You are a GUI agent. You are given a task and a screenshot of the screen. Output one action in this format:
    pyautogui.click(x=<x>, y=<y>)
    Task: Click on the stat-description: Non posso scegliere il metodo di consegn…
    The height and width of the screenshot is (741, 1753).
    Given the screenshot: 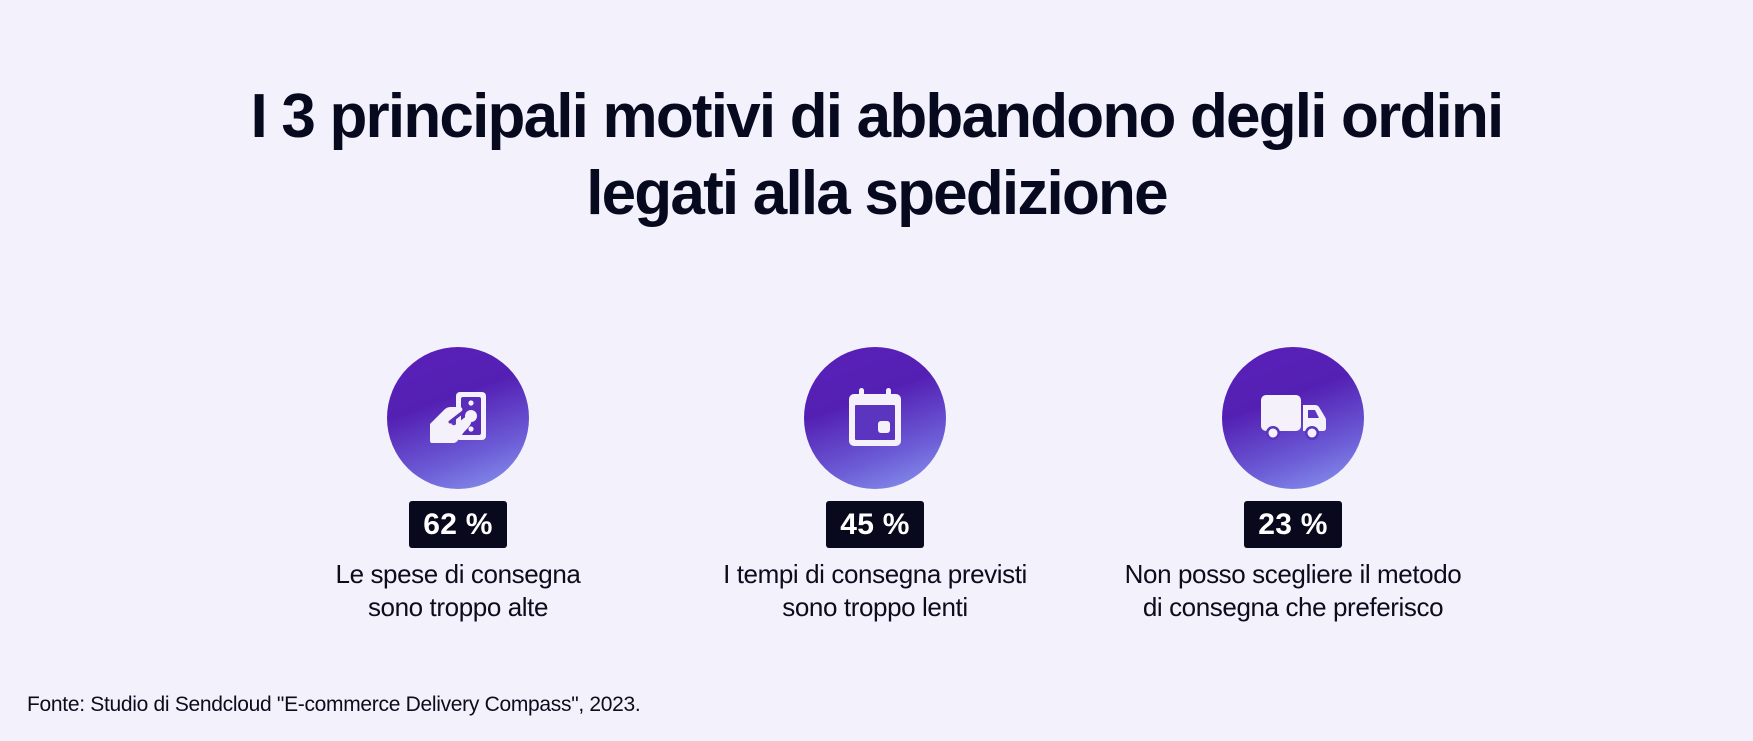 What is the action you would take?
    pyautogui.click(x=1293, y=591)
    